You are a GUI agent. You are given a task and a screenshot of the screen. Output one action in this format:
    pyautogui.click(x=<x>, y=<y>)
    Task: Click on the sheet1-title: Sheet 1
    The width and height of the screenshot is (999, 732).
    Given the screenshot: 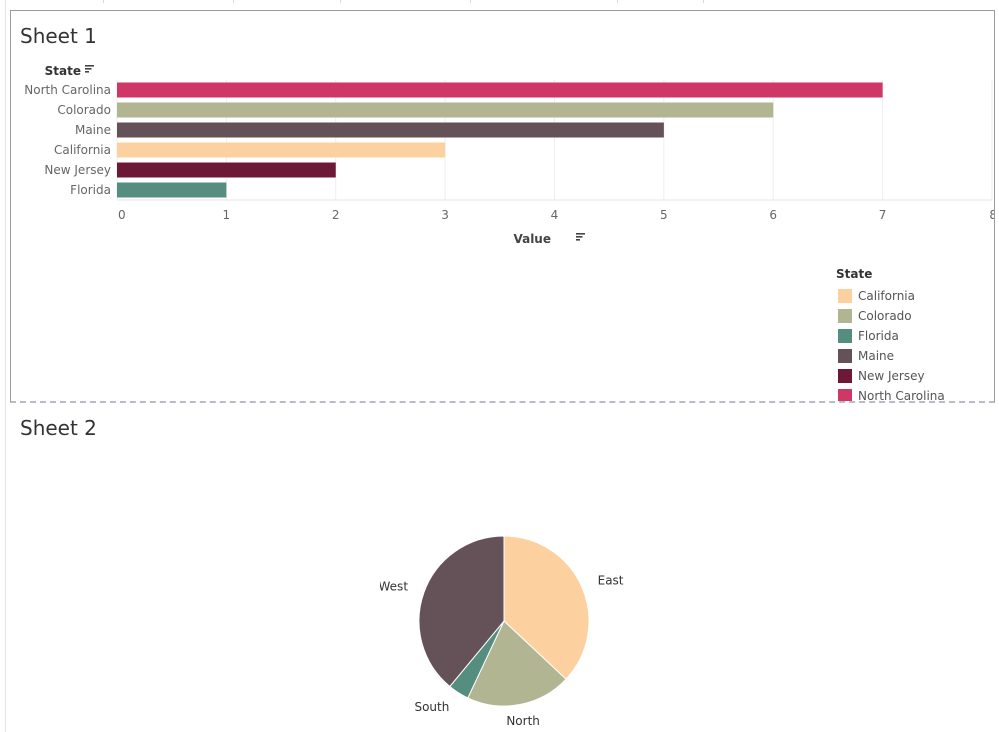 What is the action you would take?
    pyautogui.click(x=58, y=36)
    